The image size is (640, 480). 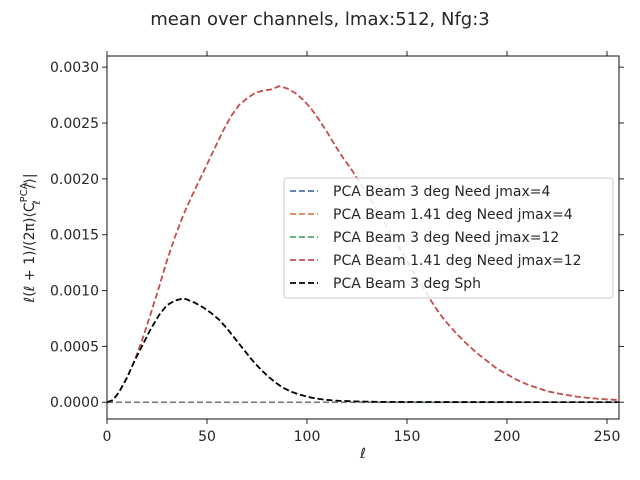 I want to click on y-tick-label: 0.0005, so click(x=74, y=347).